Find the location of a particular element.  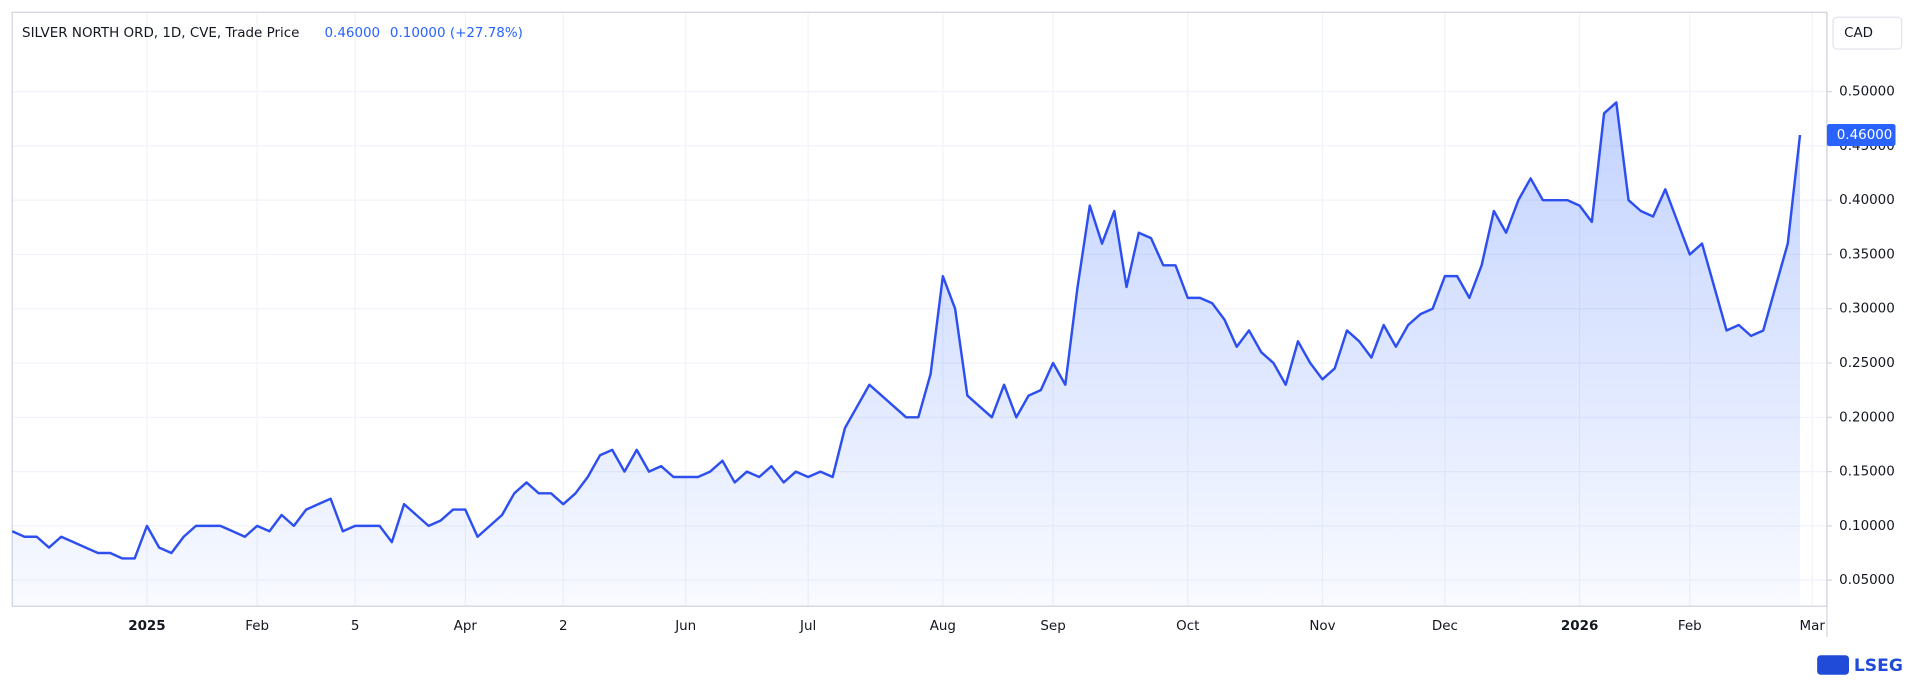

chart-title: SILVER NORTH ORD, 1D, CVE, Trade Price is located at coordinates (160, 33).